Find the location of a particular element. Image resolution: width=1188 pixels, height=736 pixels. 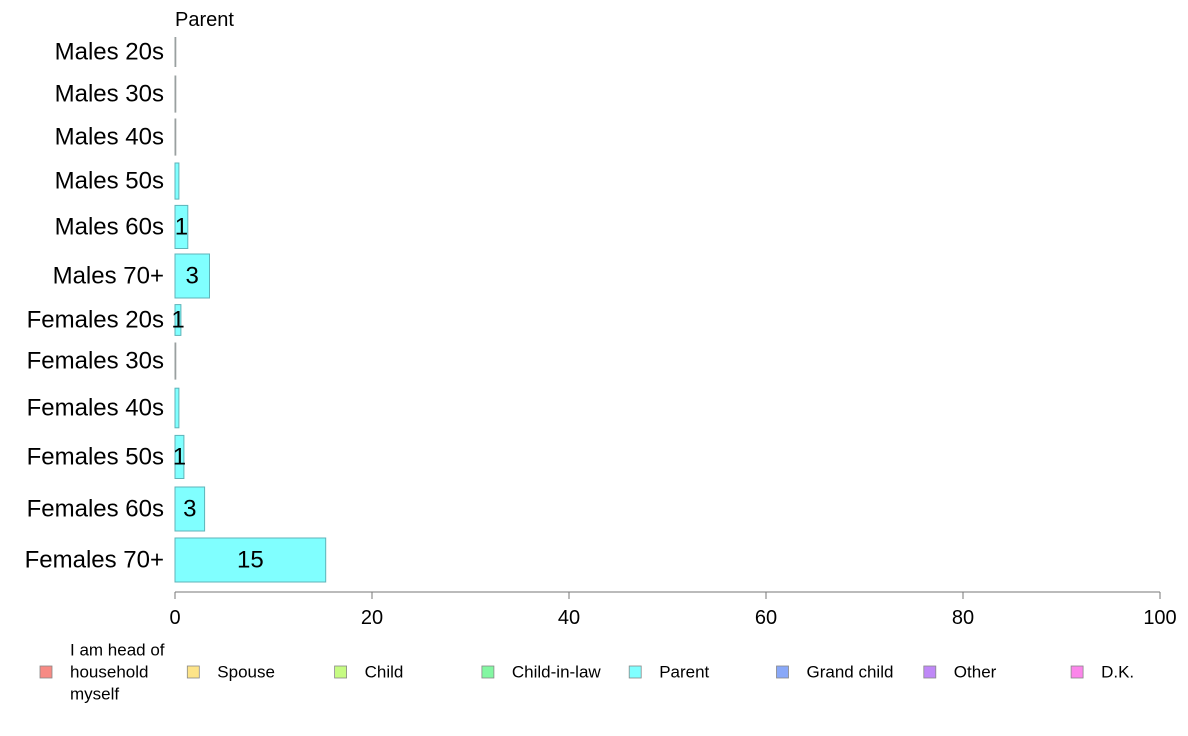

bar-males-40s is located at coordinates (175, 137).